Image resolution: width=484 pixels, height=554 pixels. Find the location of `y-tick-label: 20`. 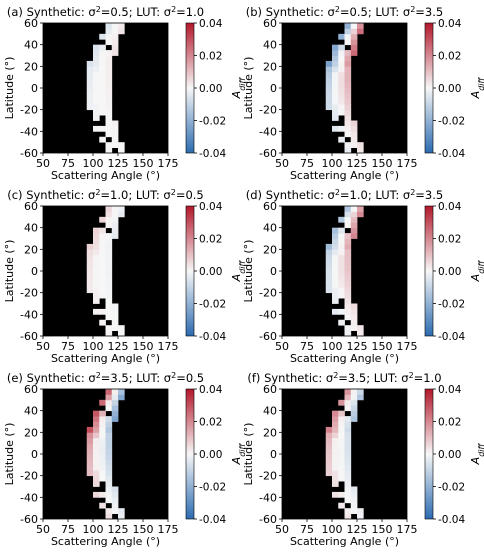

y-tick-label: 20 is located at coordinates (31, 432).